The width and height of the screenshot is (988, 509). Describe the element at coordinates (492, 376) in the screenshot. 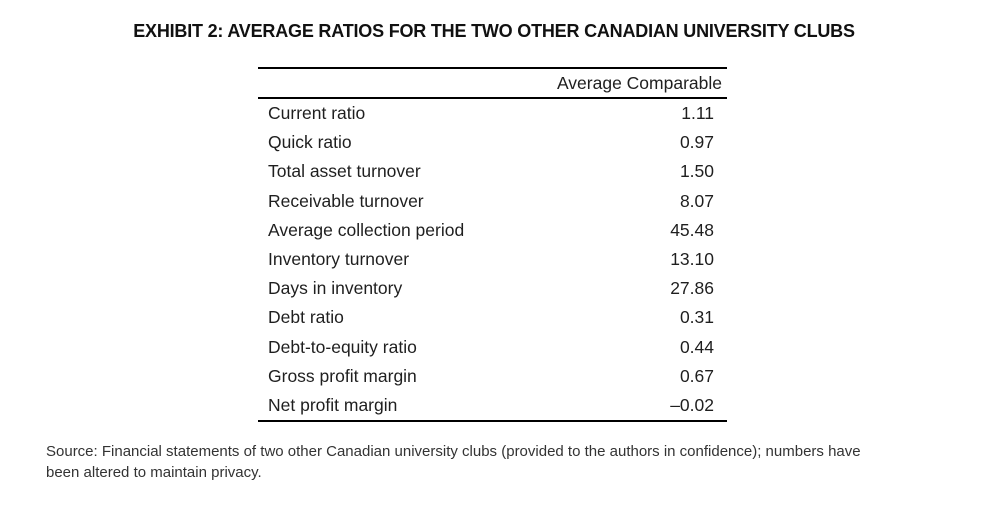

I see `table-row: Gross profit margin 0.67` at that location.